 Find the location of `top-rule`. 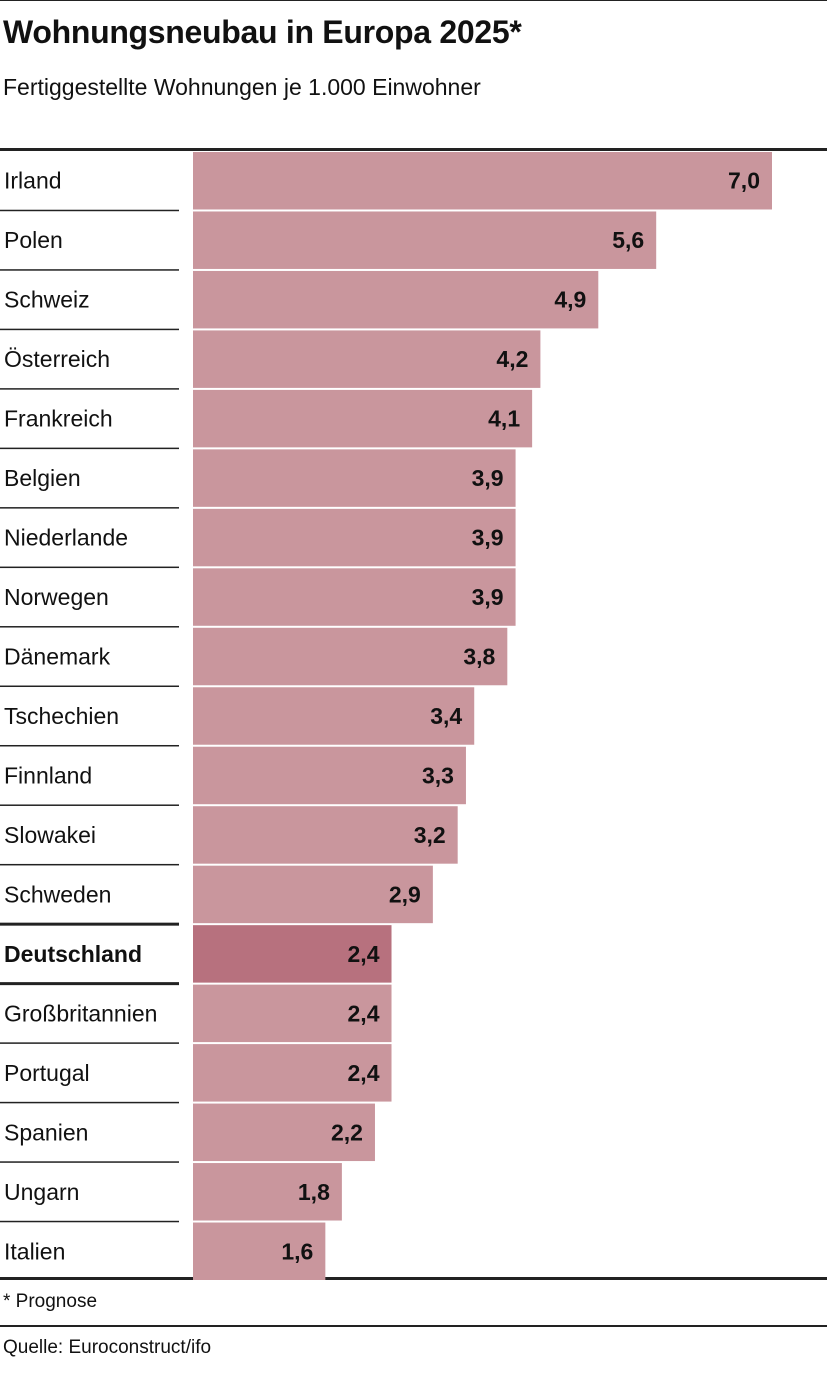

top-rule is located at coordinates (413, 0).